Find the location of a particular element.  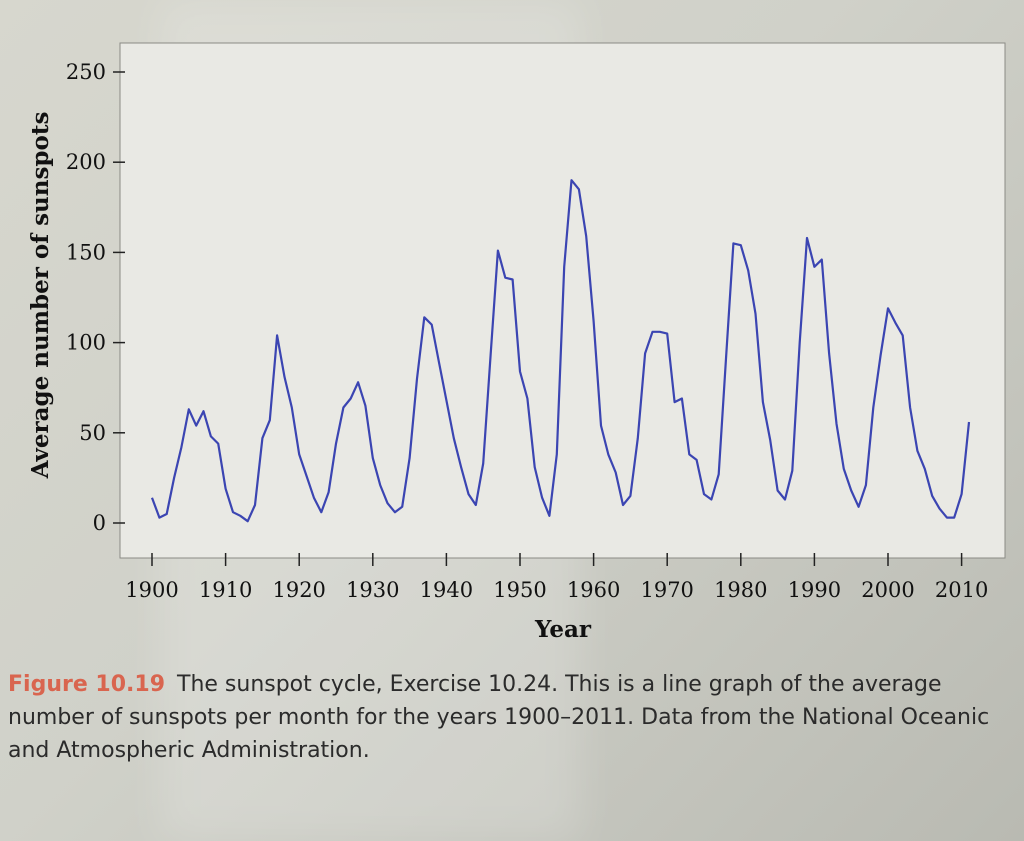

x-tick-label: 1940 is located at coordinates (446, 590).